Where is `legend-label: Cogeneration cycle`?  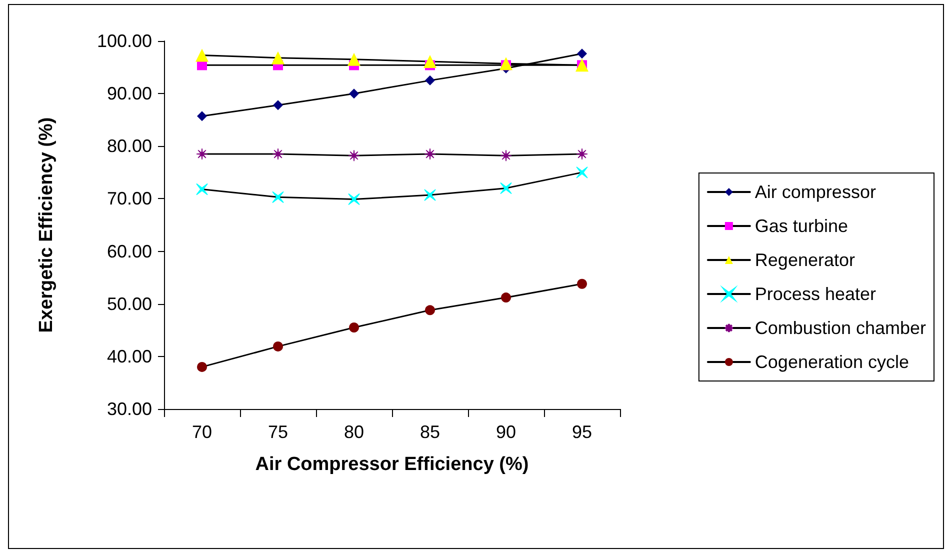 legend-label: Cogeneration cycle is located at coordinates (832, 362).